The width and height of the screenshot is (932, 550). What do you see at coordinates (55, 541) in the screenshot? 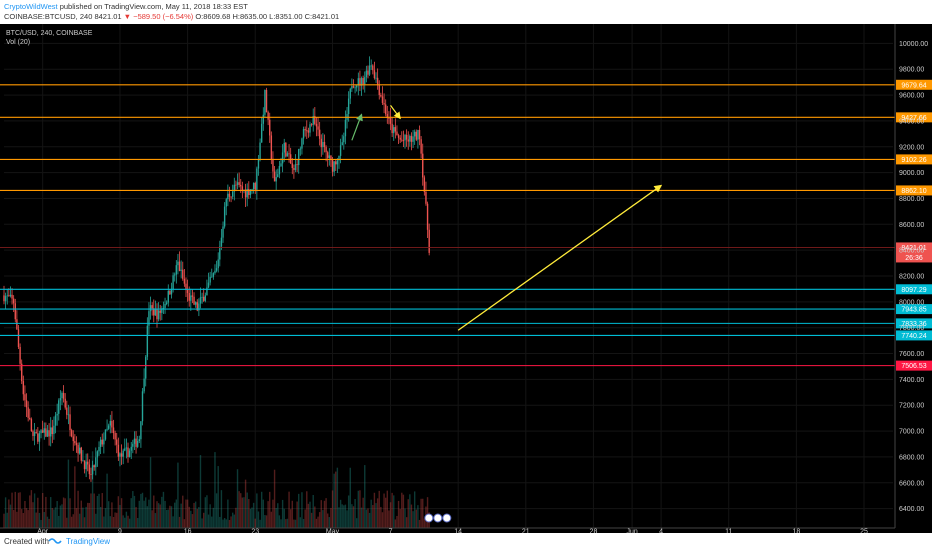
I see `tradingview-logo-icon` at bounding box center [55, 541].